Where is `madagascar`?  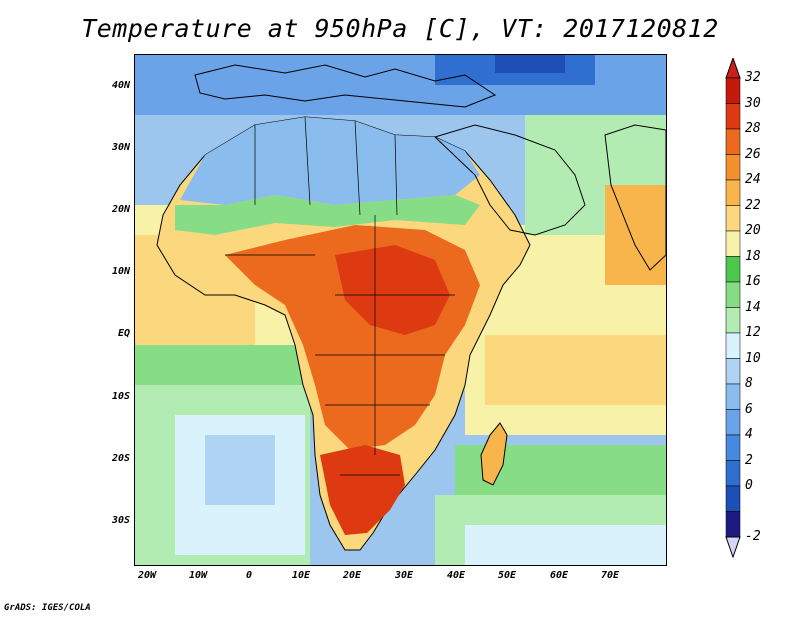
madagascar is located at coordinates (494, 454).